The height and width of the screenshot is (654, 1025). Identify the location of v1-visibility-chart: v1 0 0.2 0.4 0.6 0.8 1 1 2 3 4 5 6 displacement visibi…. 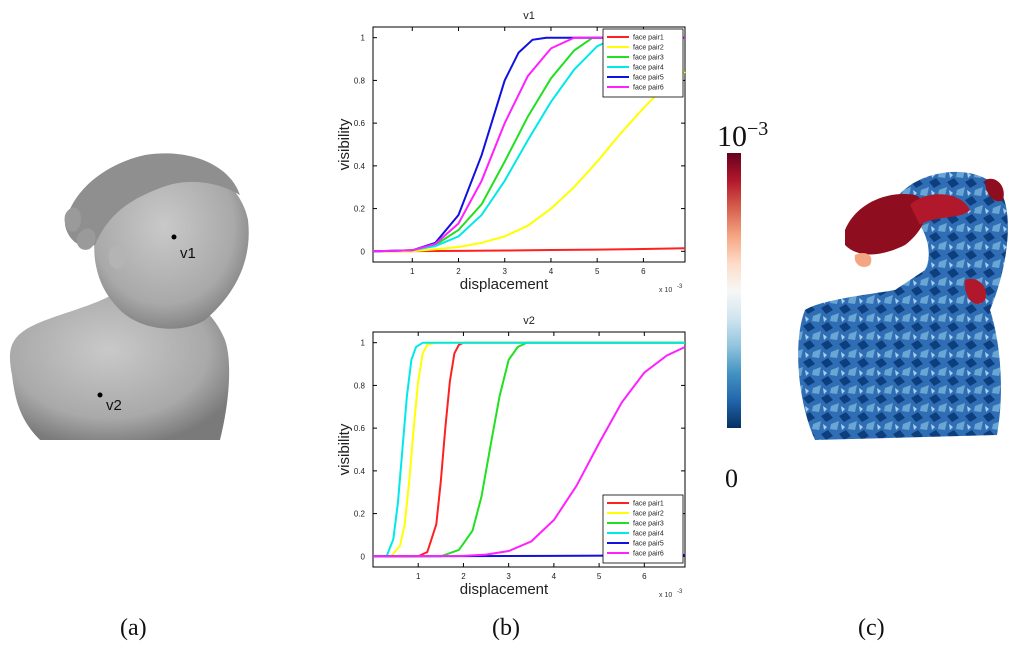
(511, 152).